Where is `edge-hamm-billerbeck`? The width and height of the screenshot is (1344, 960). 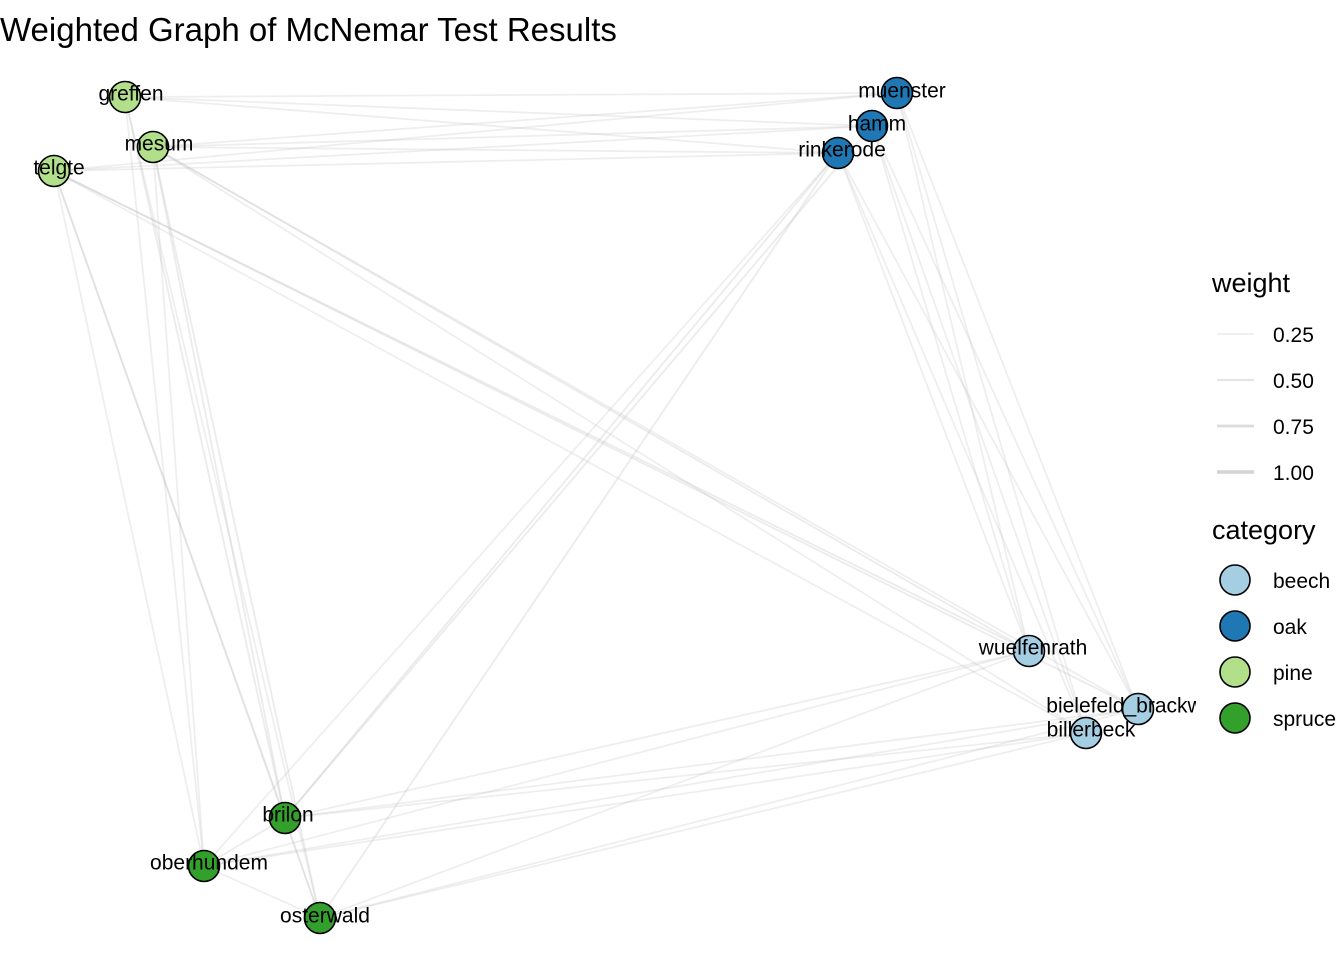 edge-hamm-billerbeck is located at coordinates (979, 429).